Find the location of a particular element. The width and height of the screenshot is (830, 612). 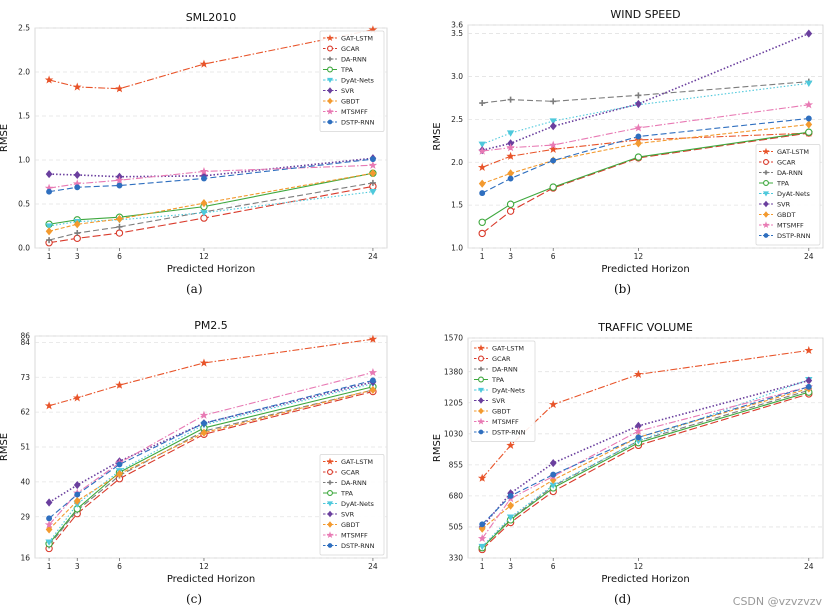

x-tick-label: 12 is located at coordinates (204, 256).